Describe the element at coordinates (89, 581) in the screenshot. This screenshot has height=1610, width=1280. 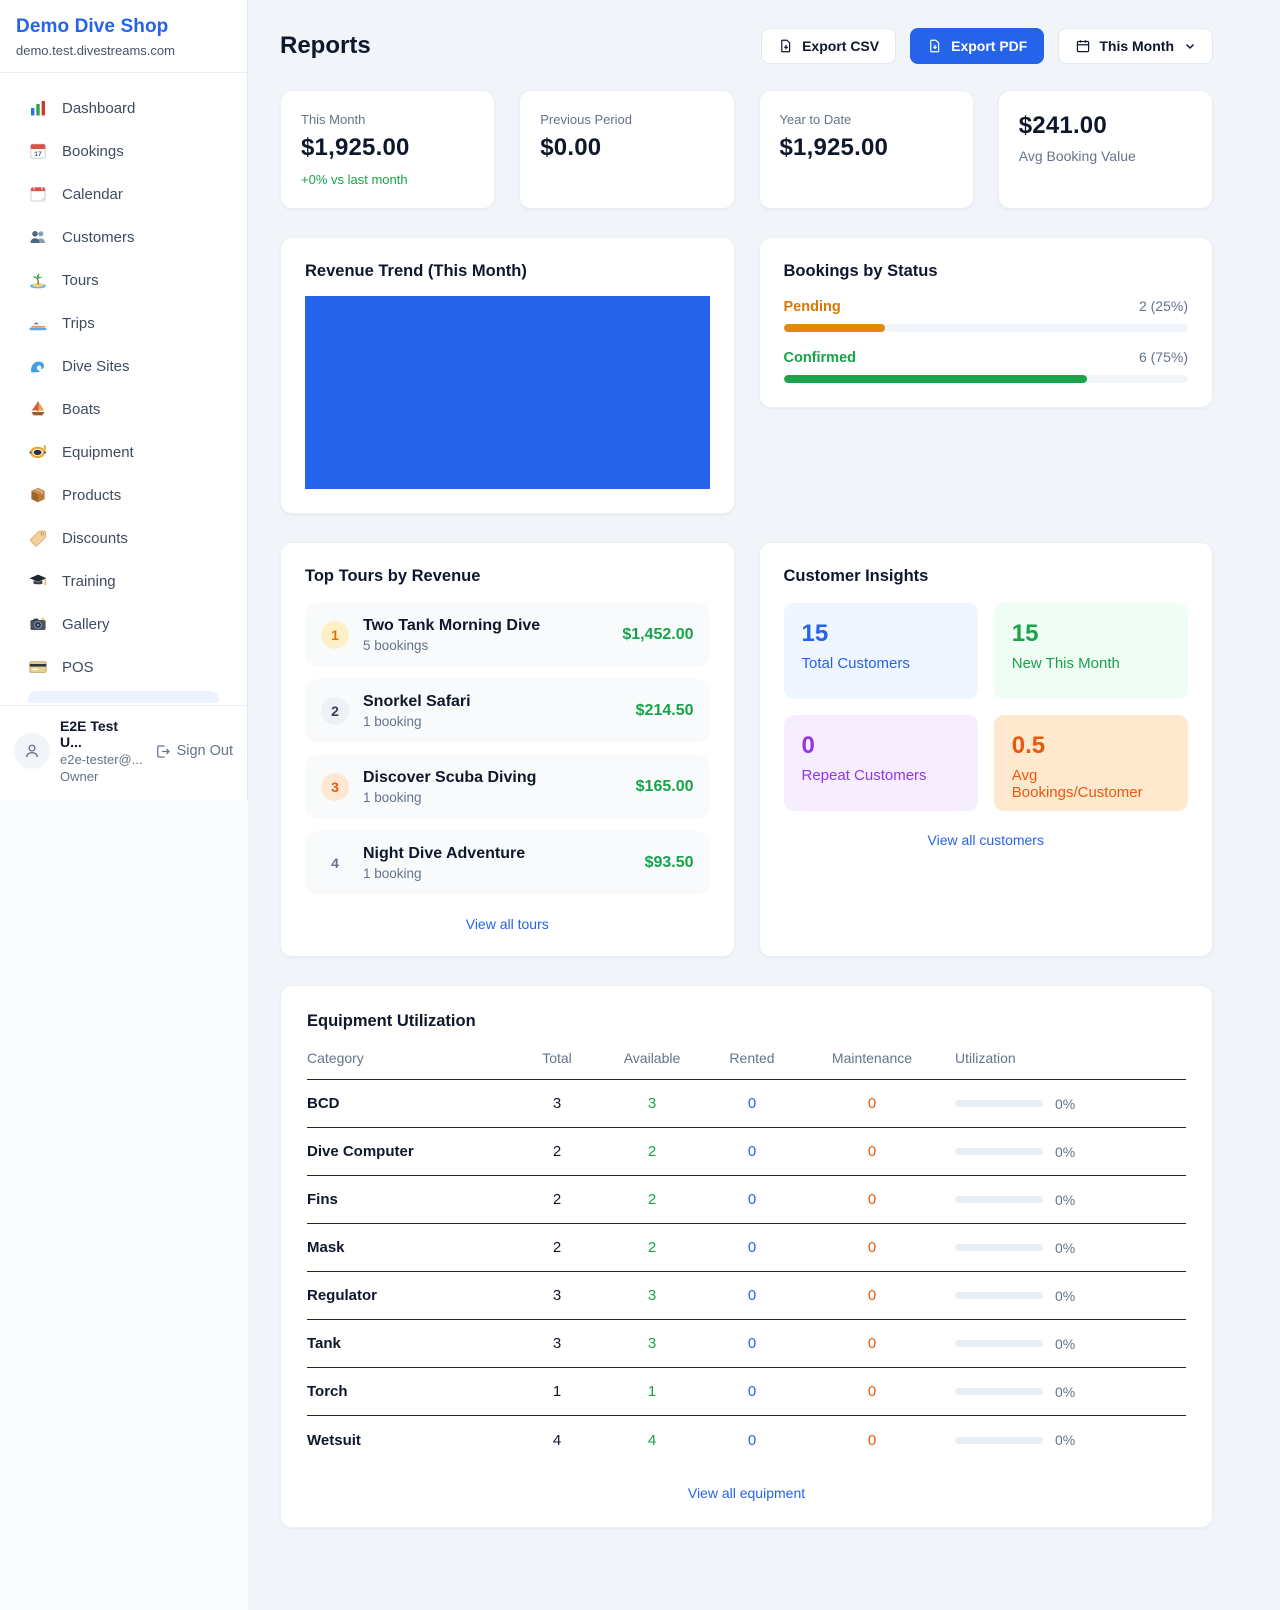
I see `sidebar-item-label: Training` at that location.